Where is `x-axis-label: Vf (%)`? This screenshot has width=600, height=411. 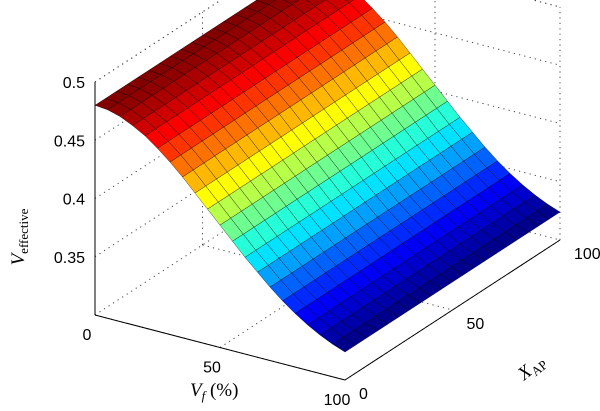 x-axis-label: Vf (%) is located at coordinates (214, 391).